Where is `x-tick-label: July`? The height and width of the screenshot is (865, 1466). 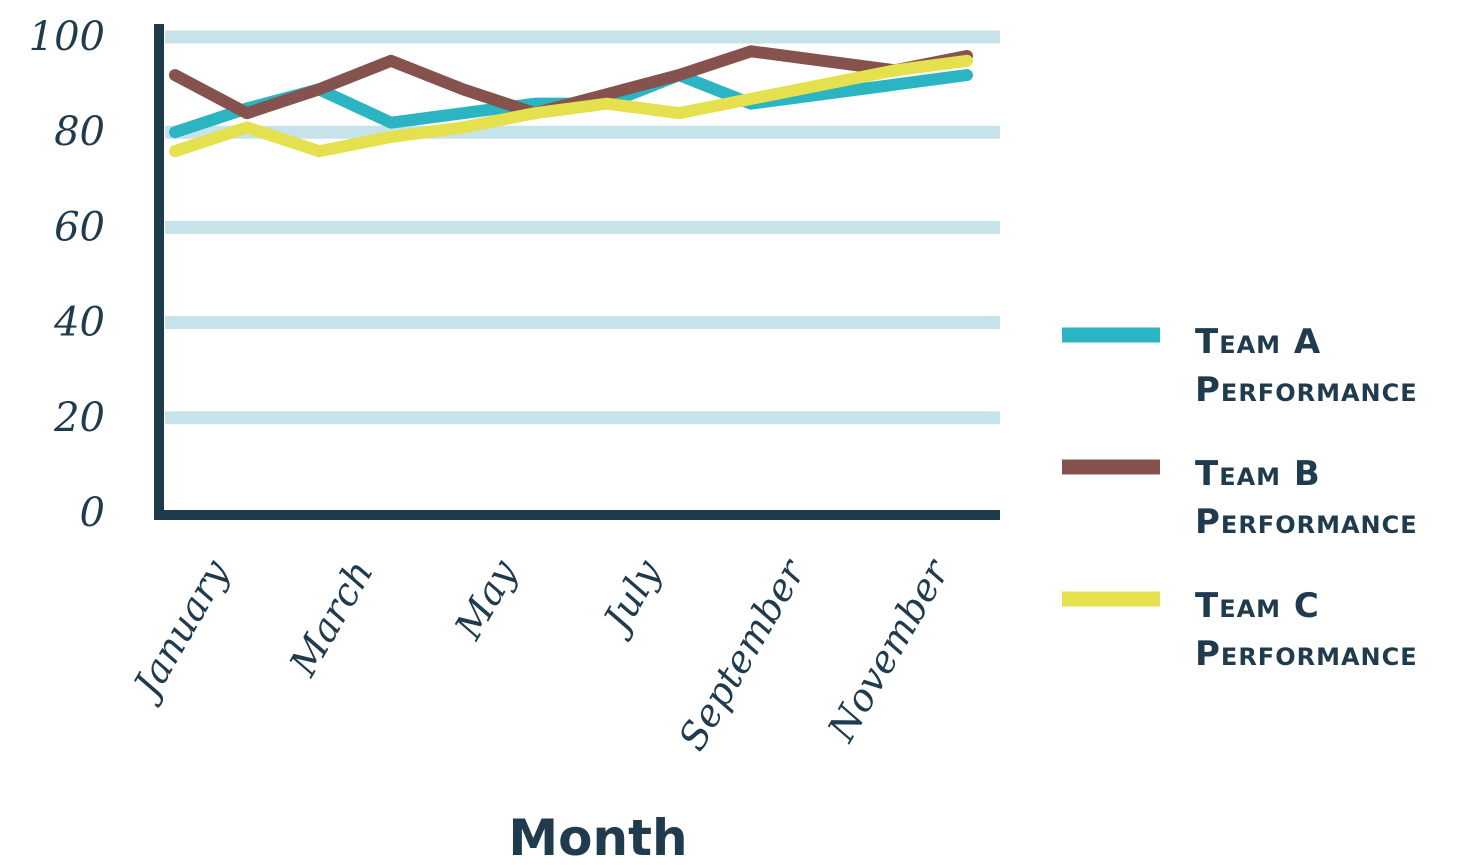
x-tick-label: July is located at coordinates (631, 598).